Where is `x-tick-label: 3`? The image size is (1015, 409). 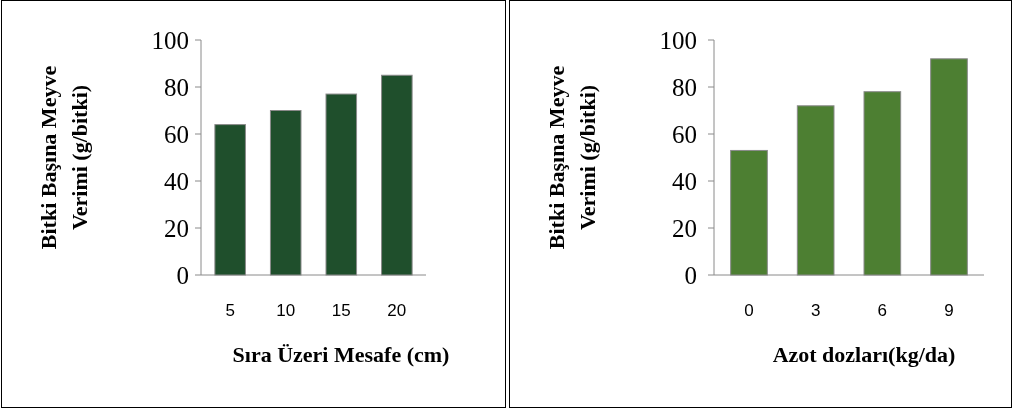 x-tick-label: 3 is located at coordinates (815, 310).